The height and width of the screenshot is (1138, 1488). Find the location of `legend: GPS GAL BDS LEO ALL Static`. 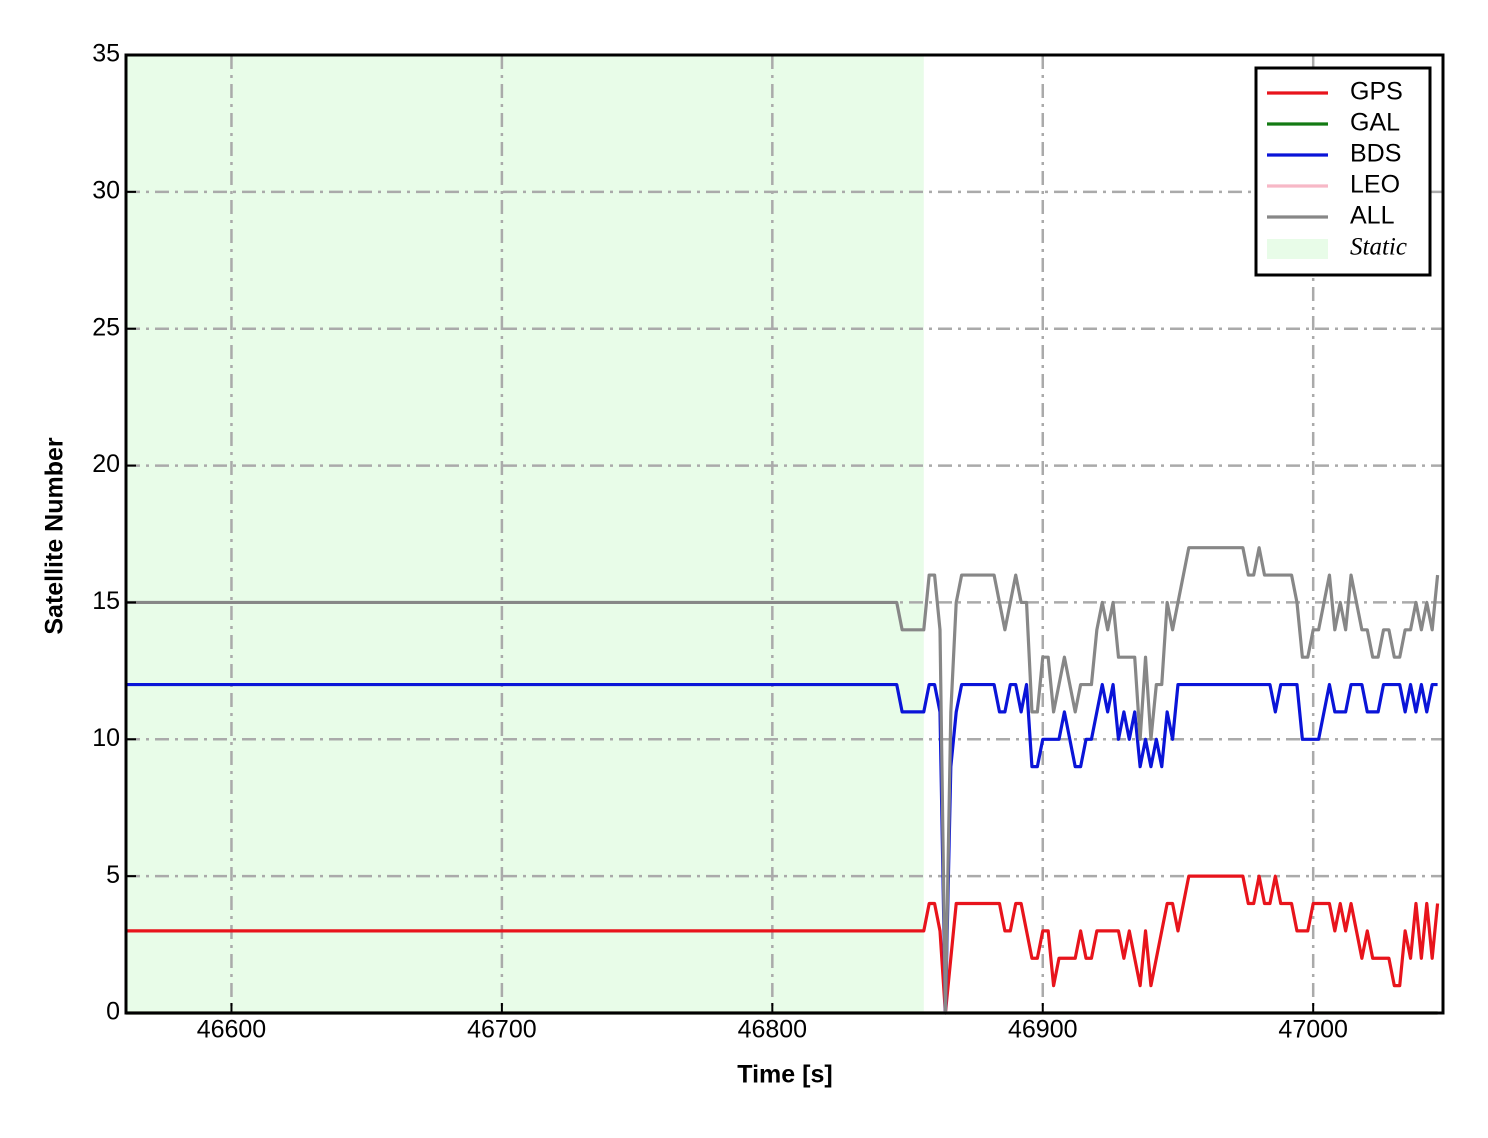

legend: GPS GAL BDS LEO ALL Static is located at coordinates (1343, 171).